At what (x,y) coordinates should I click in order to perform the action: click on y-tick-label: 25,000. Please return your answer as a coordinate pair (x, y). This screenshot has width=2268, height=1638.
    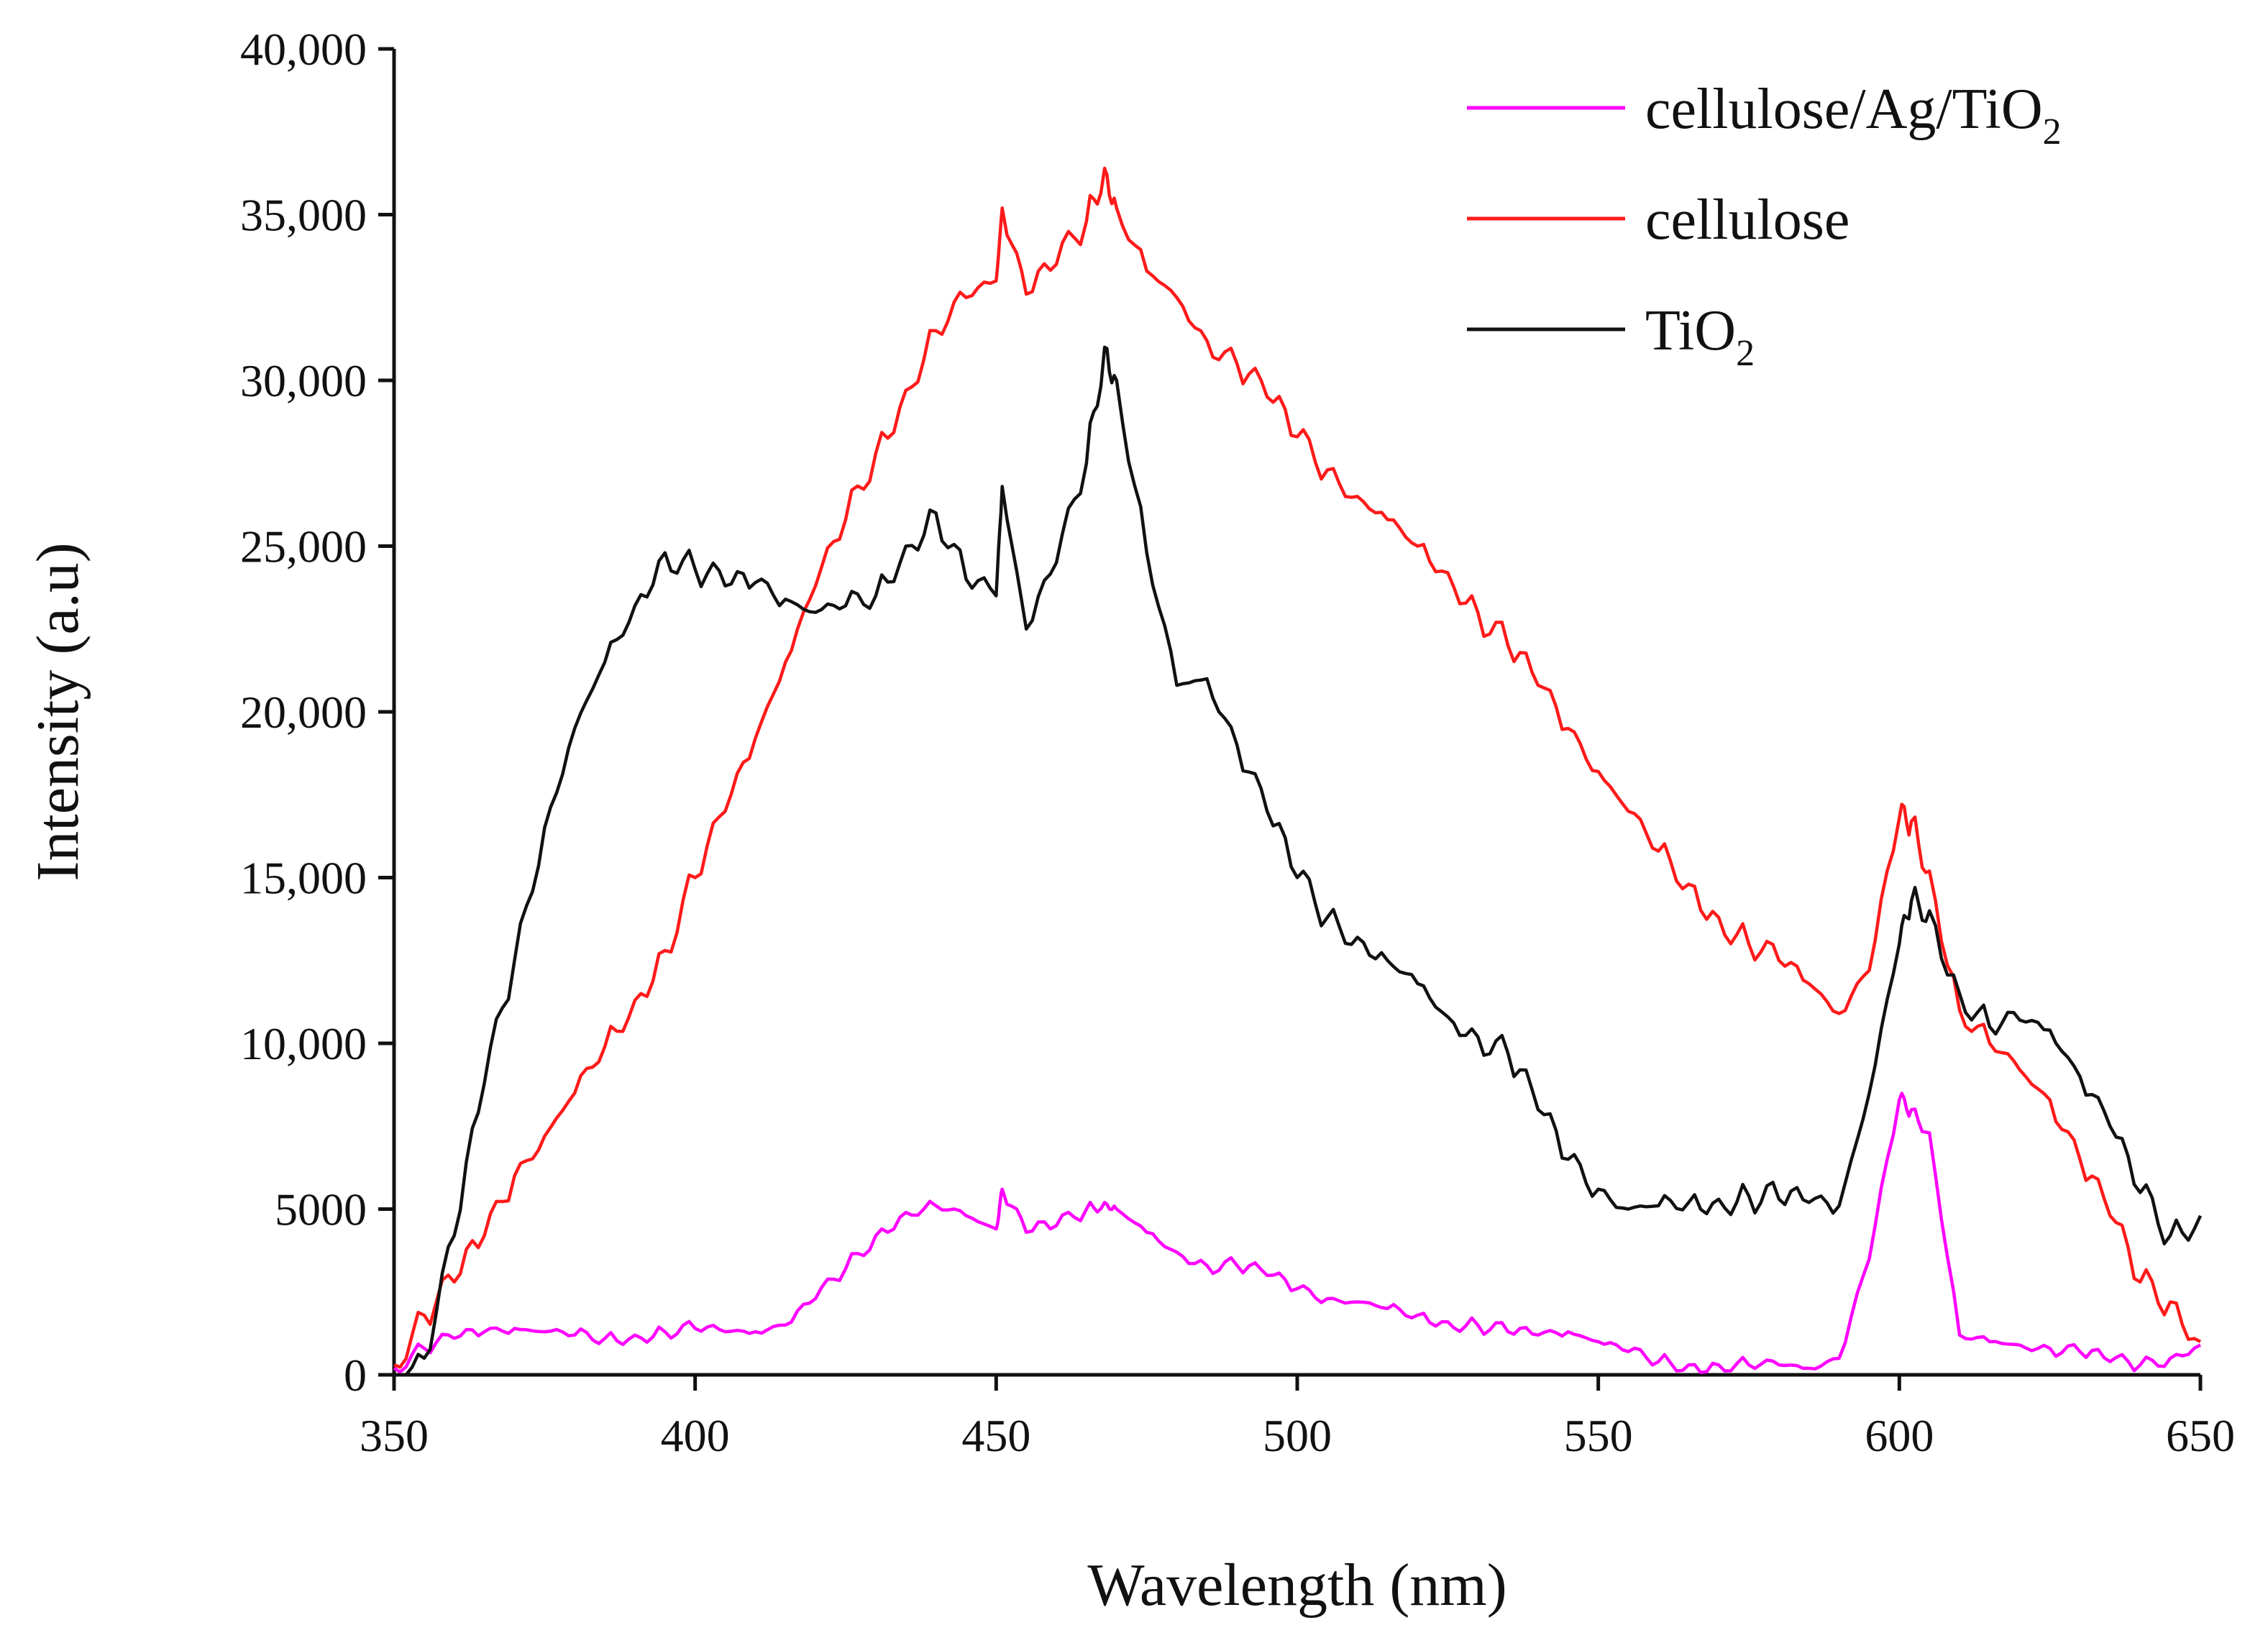
    Looking at the image, I should click on (303, 546).